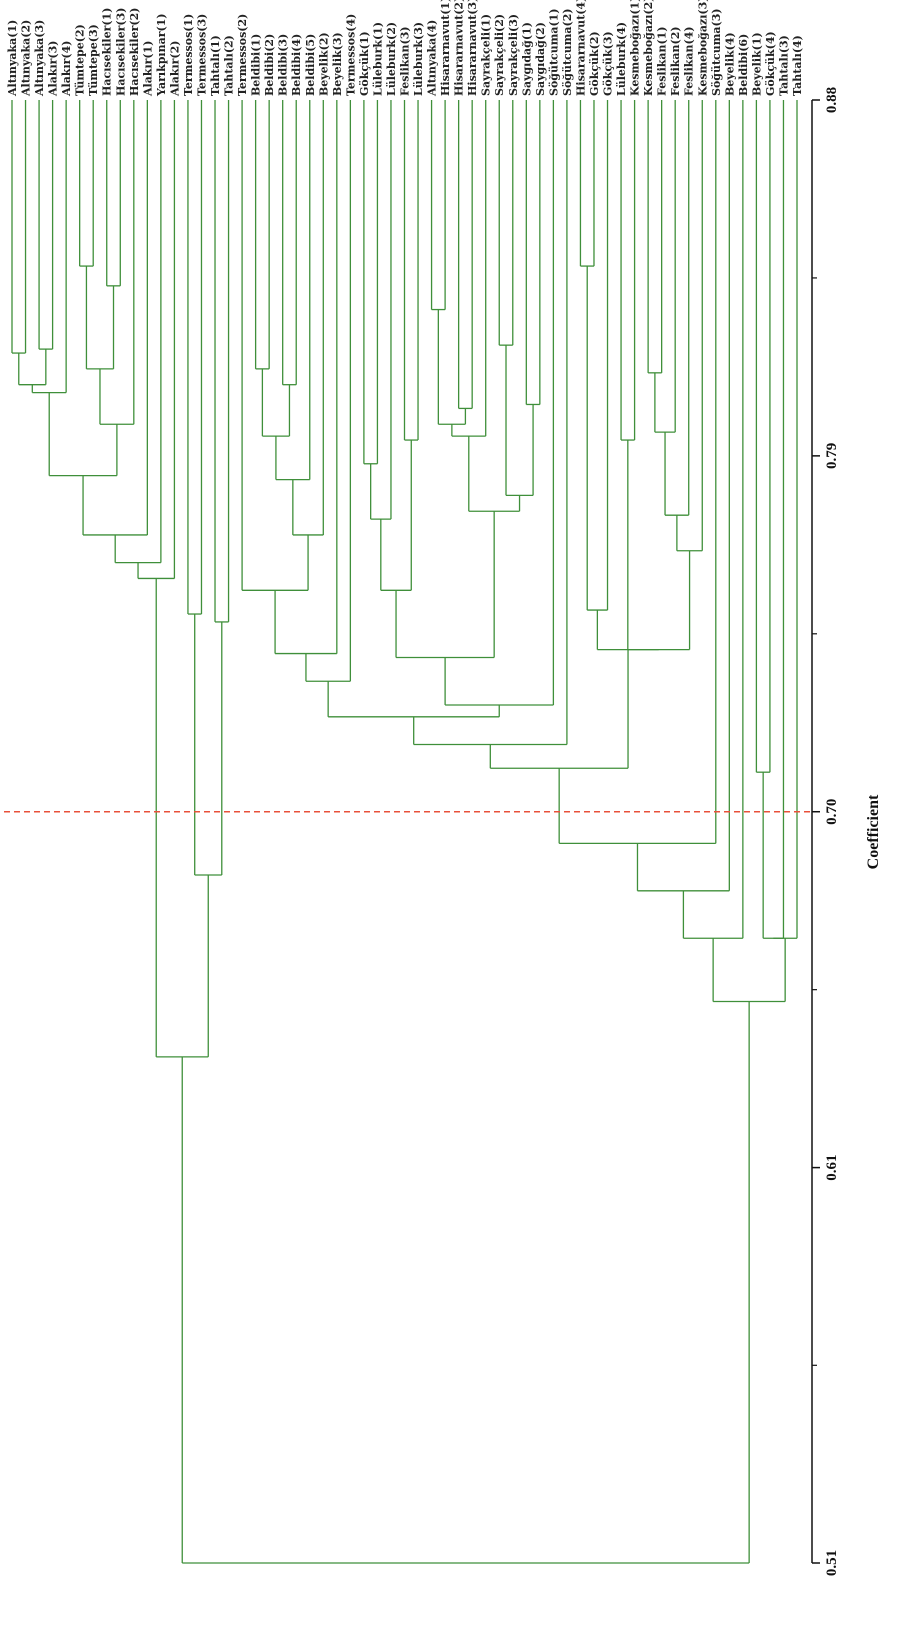  I want to click on leaf-label: Feslikan(2), so click(675, 61).